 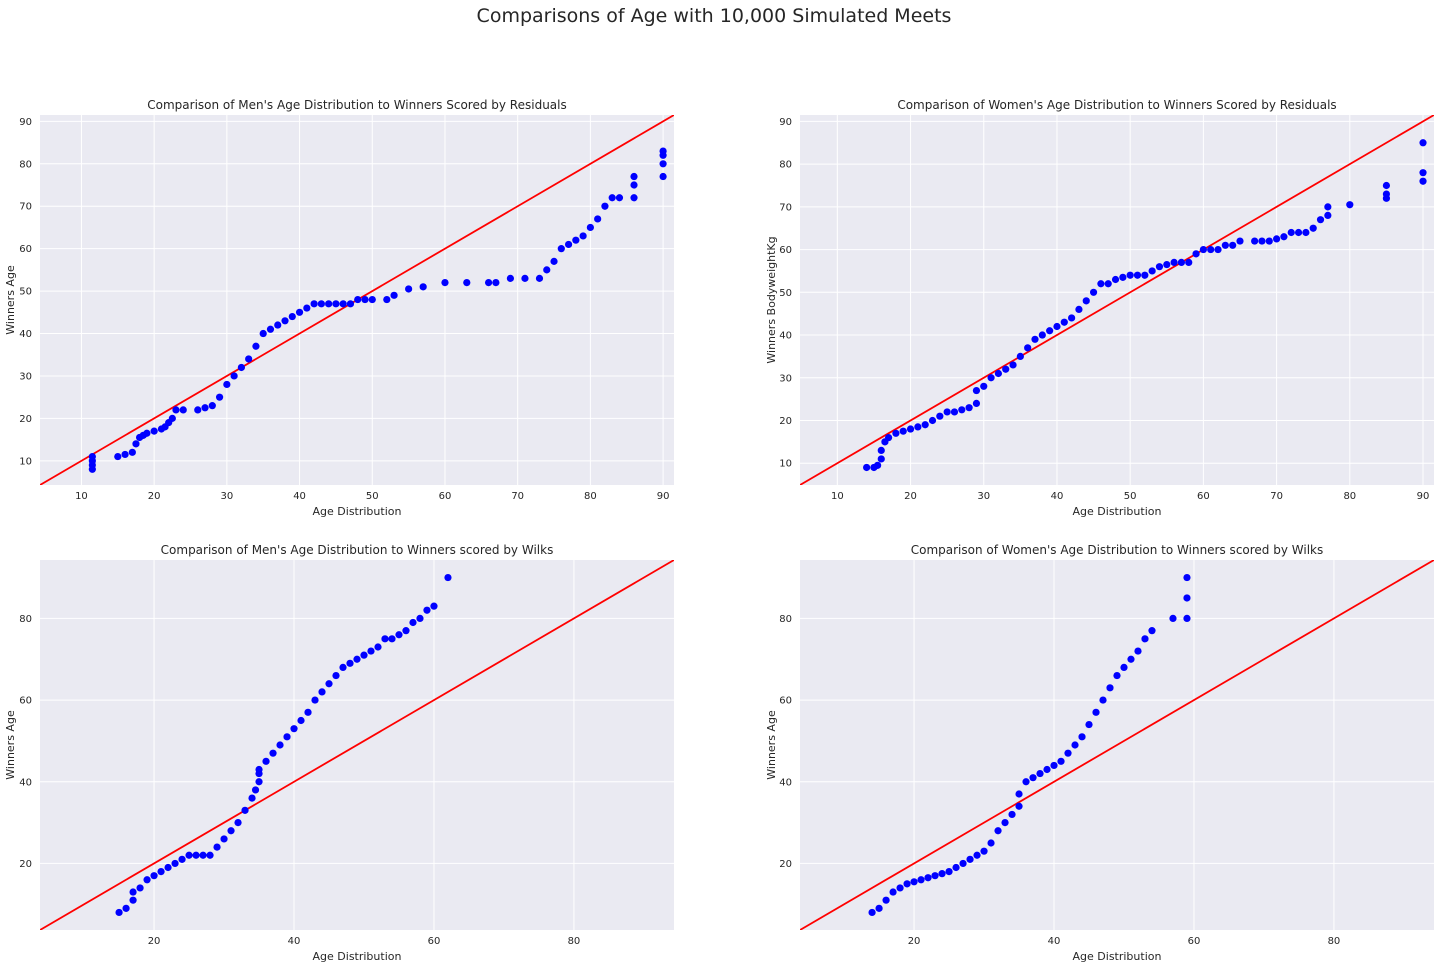 What do you see at coordinates (663, 496) in the screenshot?
I see `x-tick-label: 90` at bounding box center [663, 496].